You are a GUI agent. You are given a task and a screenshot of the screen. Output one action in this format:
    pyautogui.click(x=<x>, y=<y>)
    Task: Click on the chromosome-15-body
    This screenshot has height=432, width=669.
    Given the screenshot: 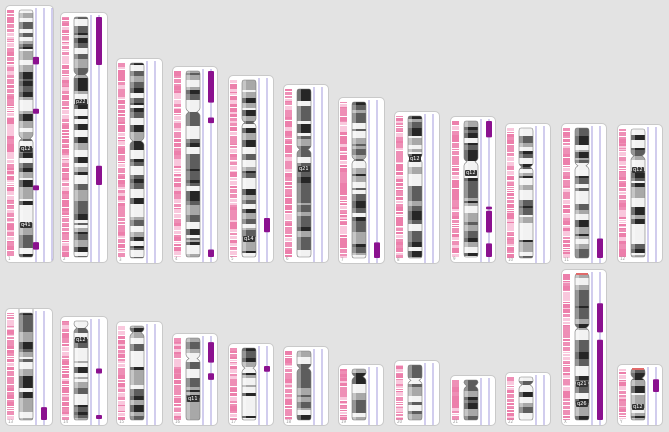 What is the action you would take?
    pyautogui.click(x=137, y=373)
    